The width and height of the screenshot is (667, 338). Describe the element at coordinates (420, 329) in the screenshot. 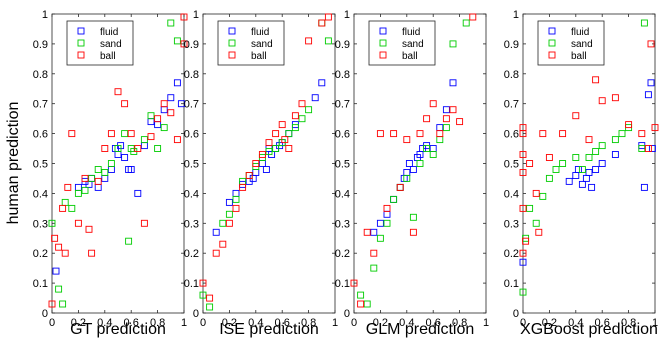

I see `x-axis-label: GLM prediction` at that location.